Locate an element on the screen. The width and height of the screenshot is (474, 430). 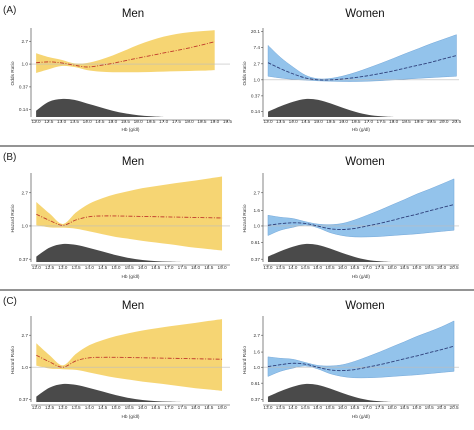
y-tick-label: 20.1 is located at coordinates (256, 31).